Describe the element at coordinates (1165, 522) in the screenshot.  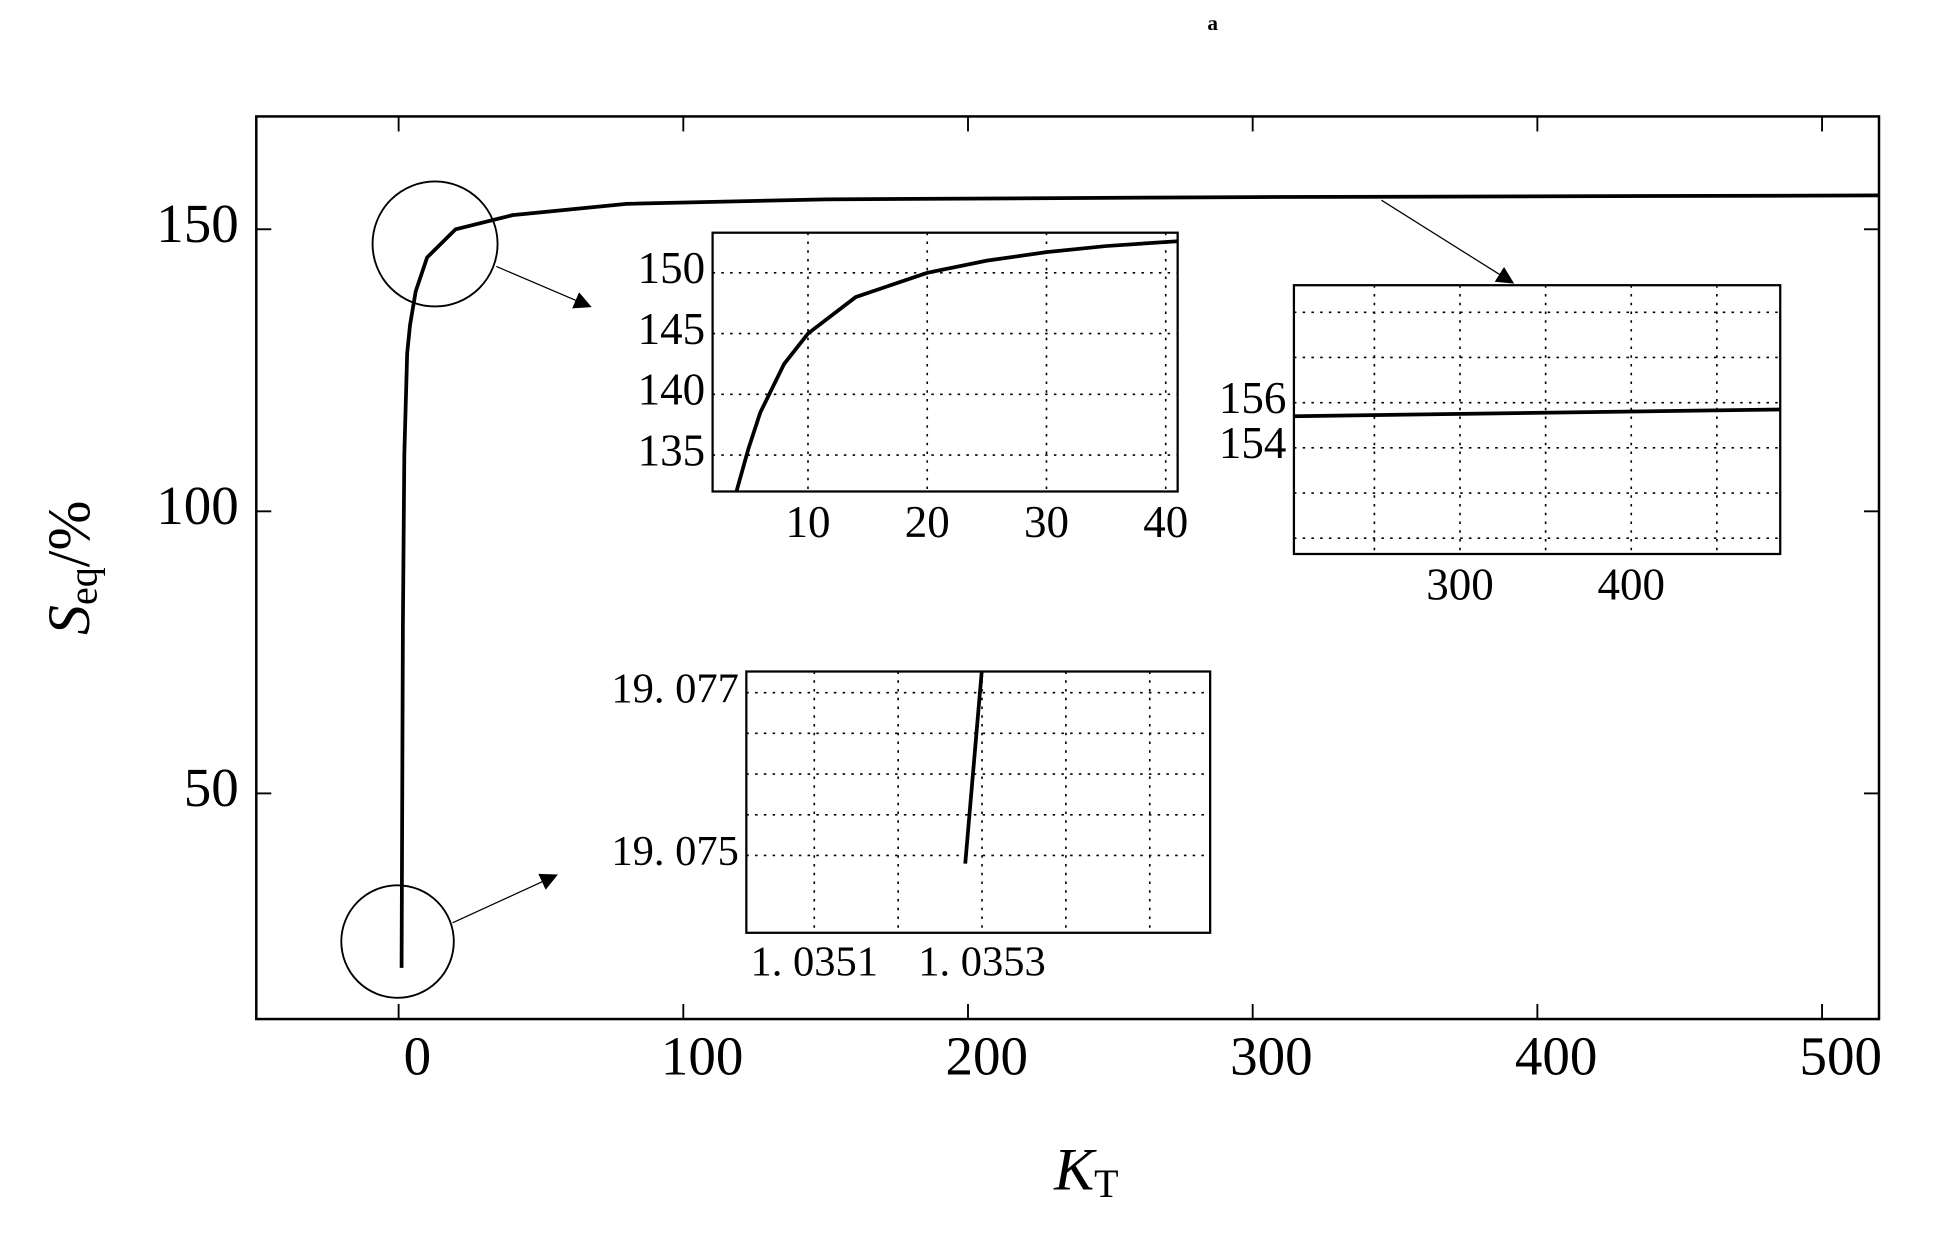
I see `x-tick-label: 40` at that location.